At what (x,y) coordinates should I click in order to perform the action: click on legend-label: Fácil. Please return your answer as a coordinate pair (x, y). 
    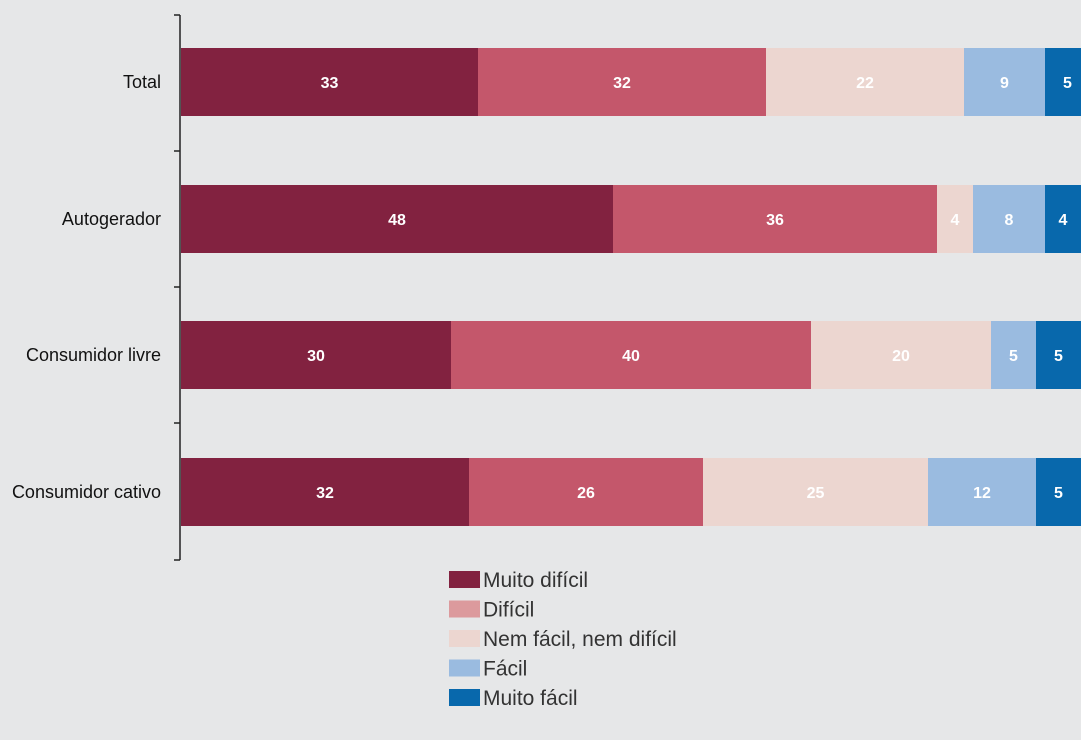
    Looking at the image, I should click on (505, 669).